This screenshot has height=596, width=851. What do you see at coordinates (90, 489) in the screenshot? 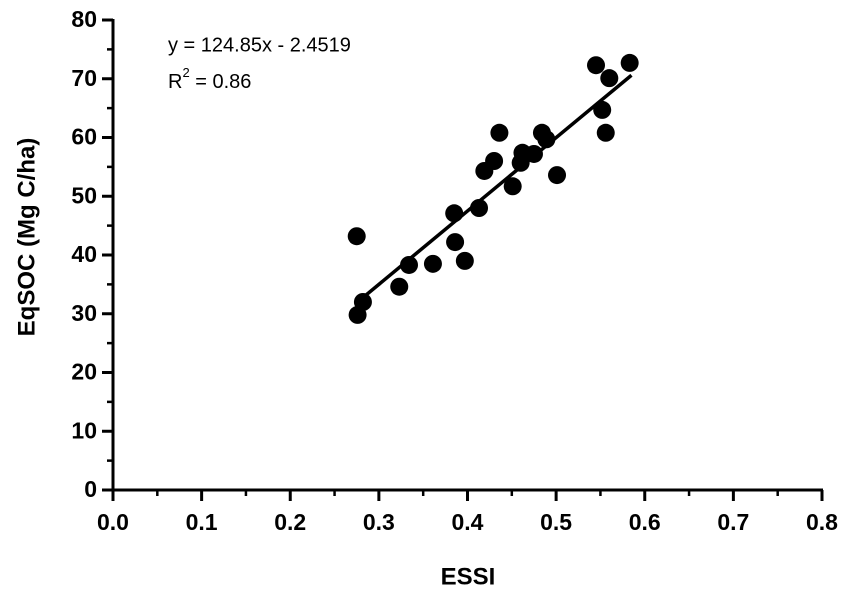
I see `y-tick-label: 0` at bounding box center [90, 489].